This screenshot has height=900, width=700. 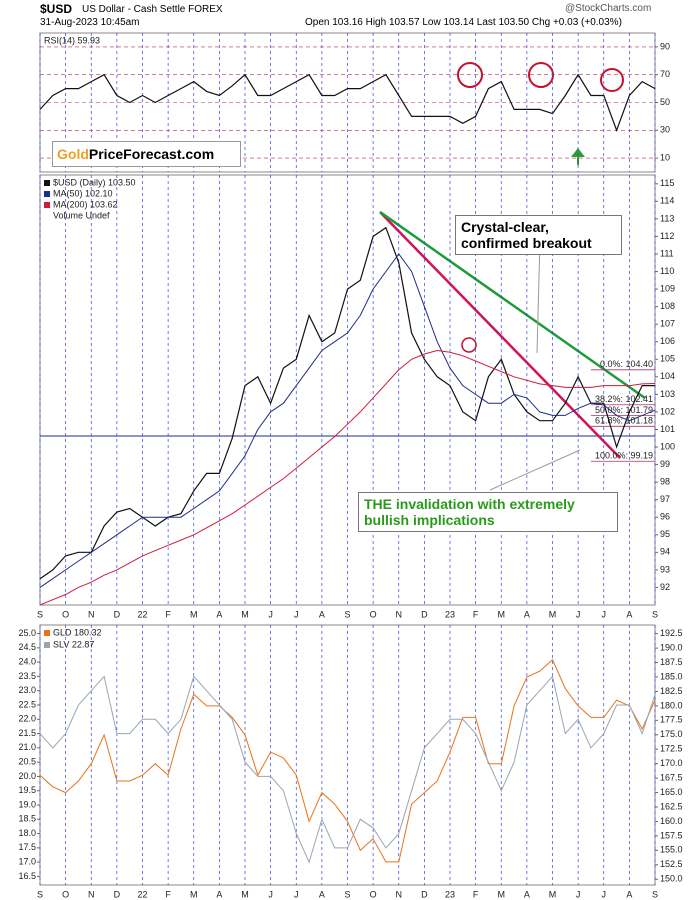 I want to click on y-tick-label: 22.0, so click(x=27, y=719).